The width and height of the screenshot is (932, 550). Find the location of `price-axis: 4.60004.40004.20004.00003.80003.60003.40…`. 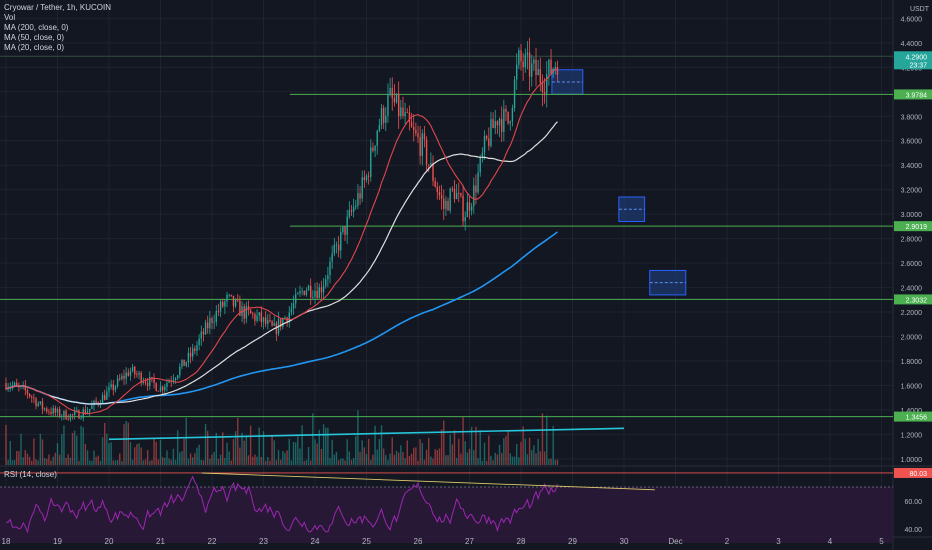

price-axis: 4.60004.40004.20004.00003.80003.60003.40… is located at coordinates (913, 275).